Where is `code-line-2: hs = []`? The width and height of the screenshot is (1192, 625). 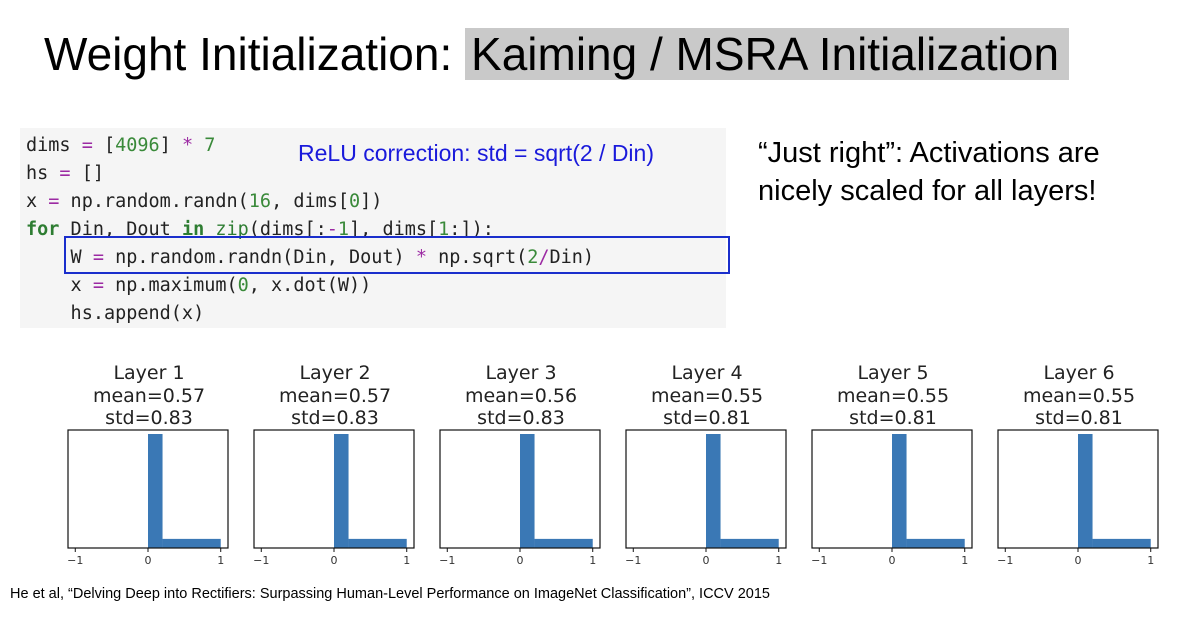
code-line-2: hs = [] is located at coordinates (65, 173).